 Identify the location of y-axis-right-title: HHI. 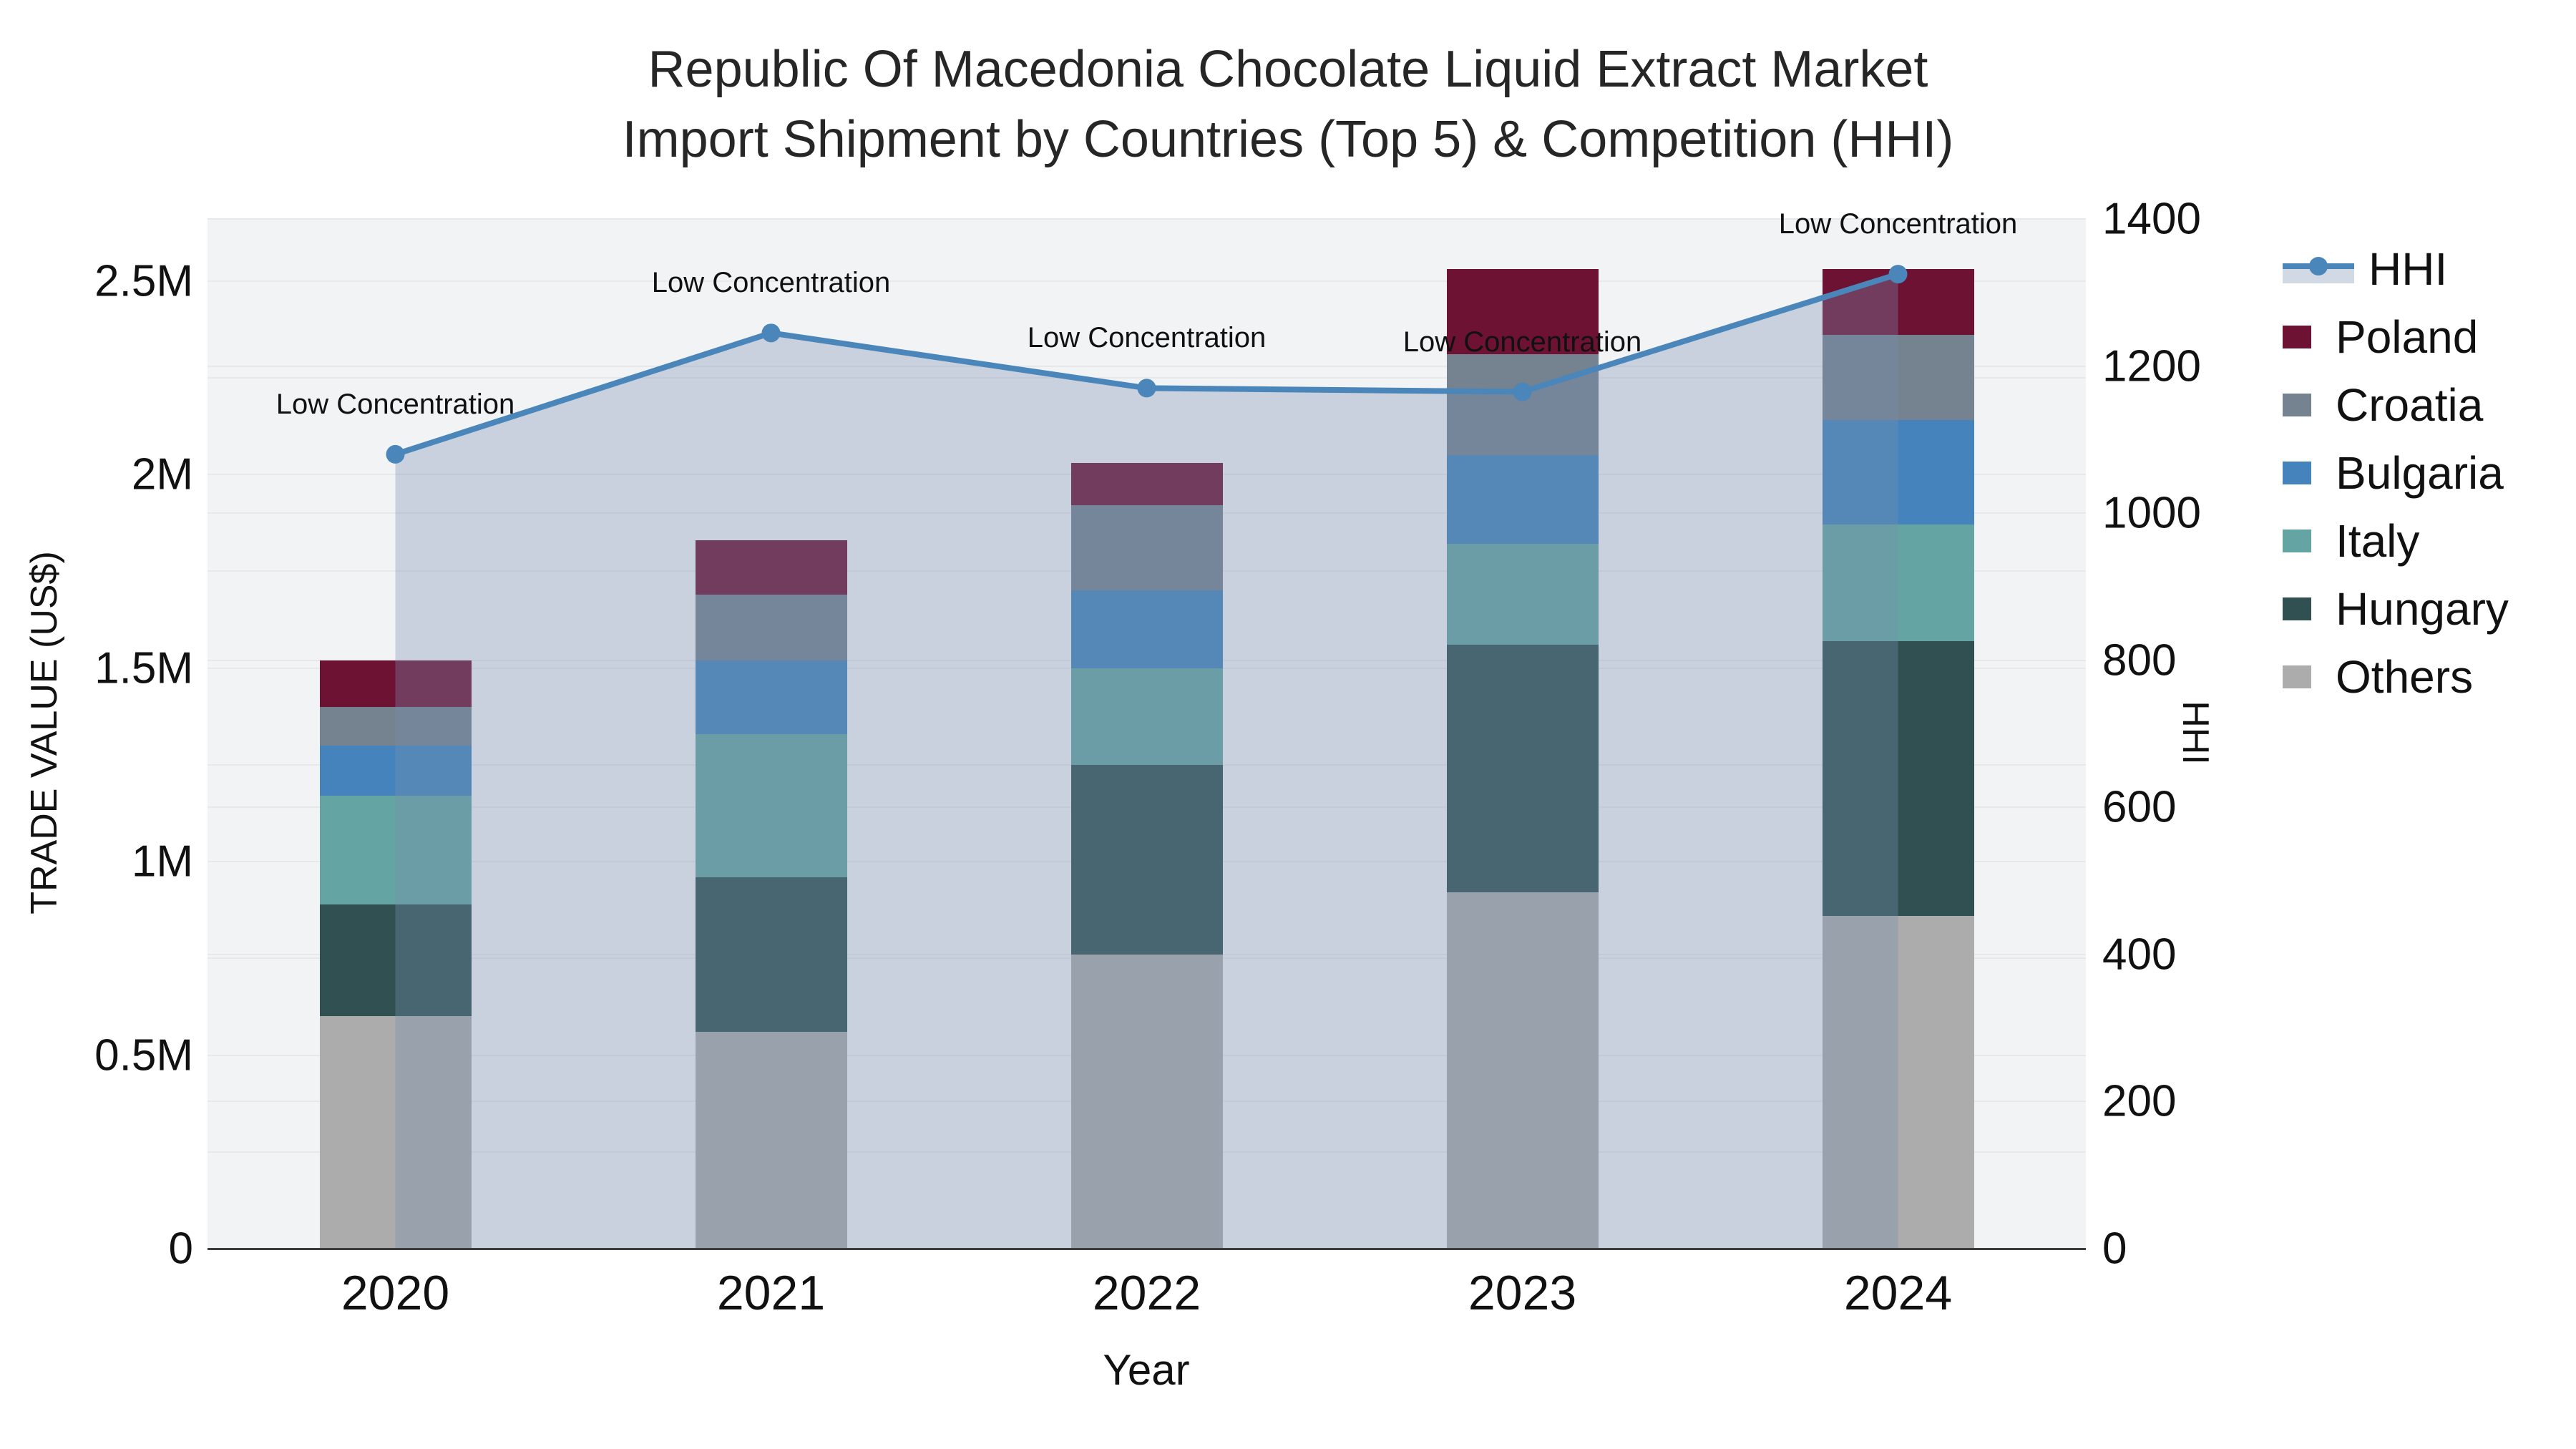
(2195, 733).